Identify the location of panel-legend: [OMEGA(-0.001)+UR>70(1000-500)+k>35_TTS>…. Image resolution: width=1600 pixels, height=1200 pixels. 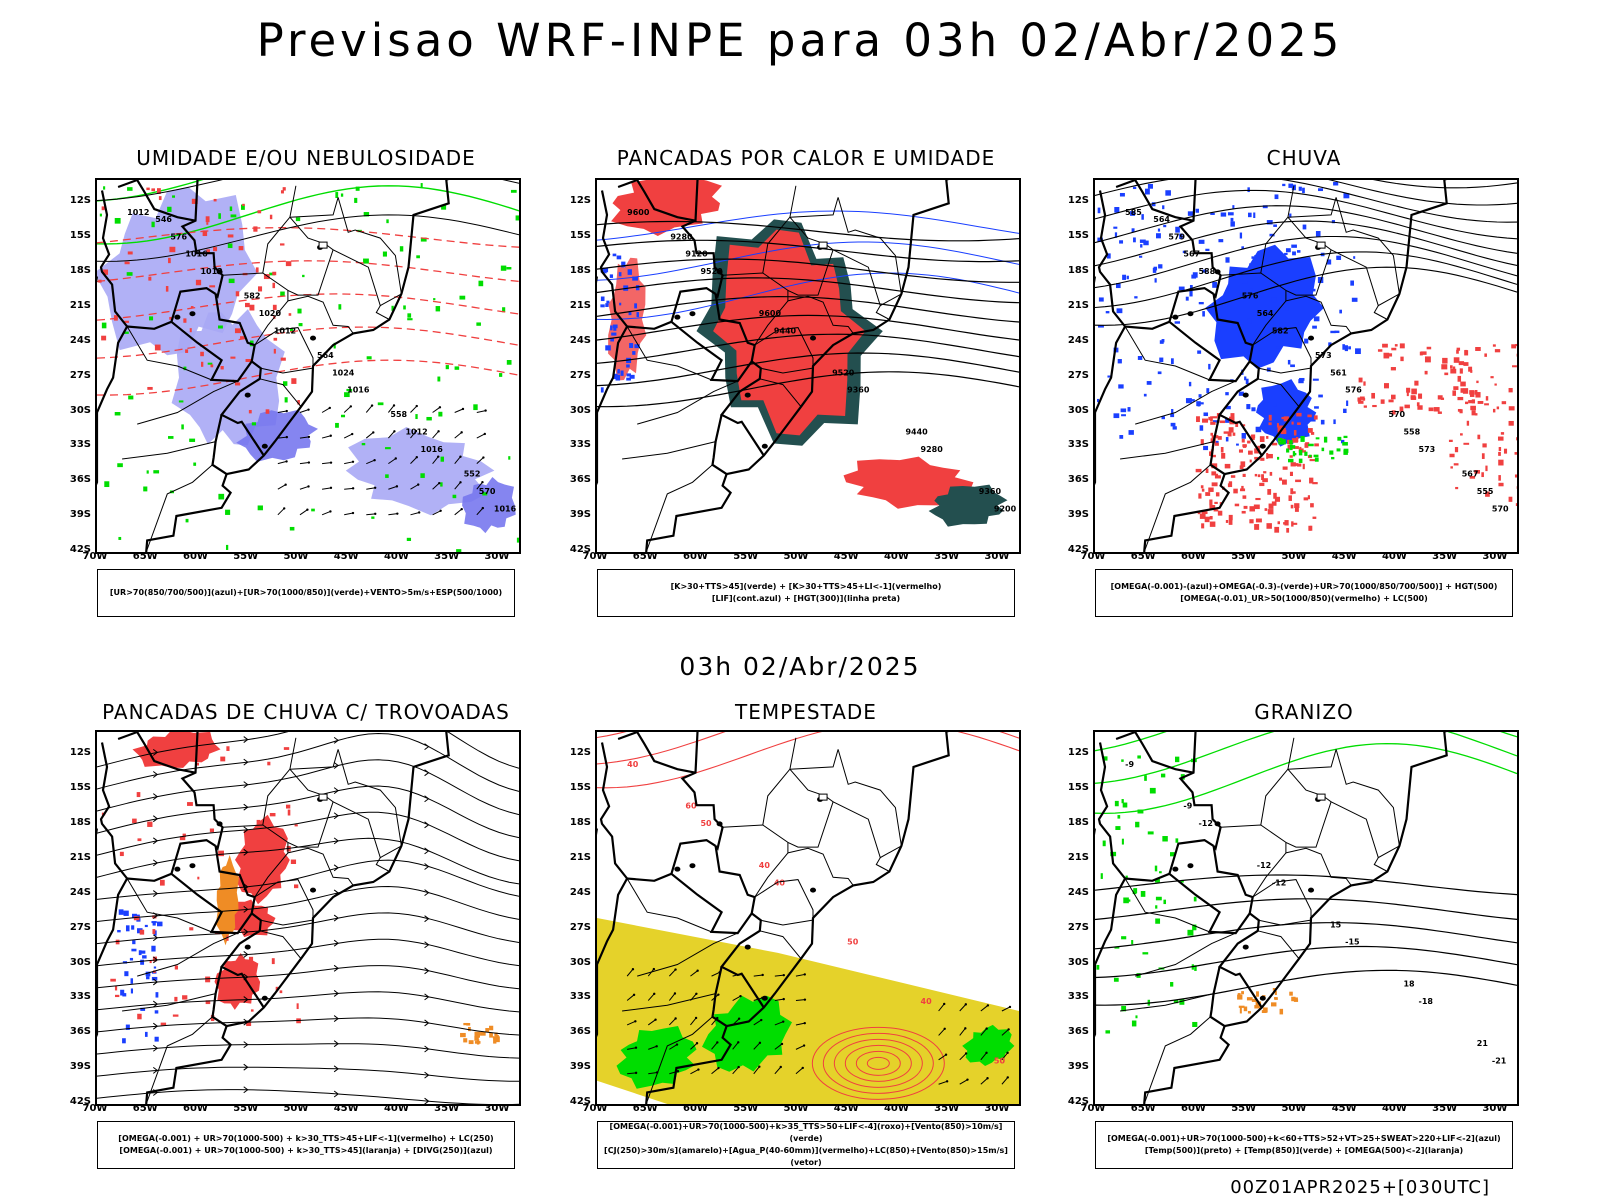
(806, 1145).